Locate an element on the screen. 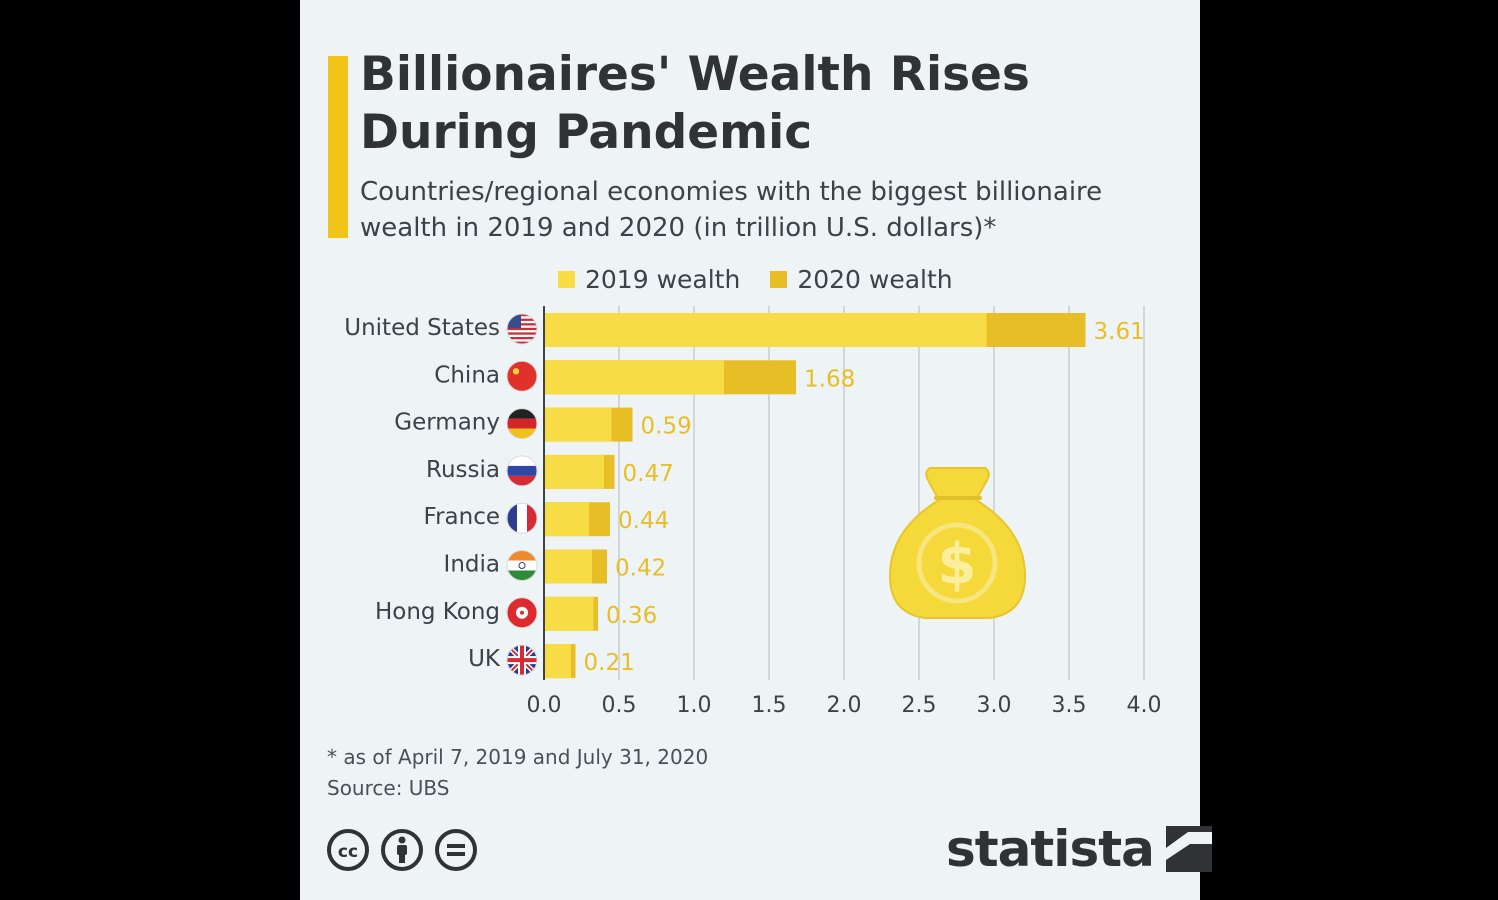 The height and width of the screenshot is (900, 1498). flags is located at coordinates (522, 494).